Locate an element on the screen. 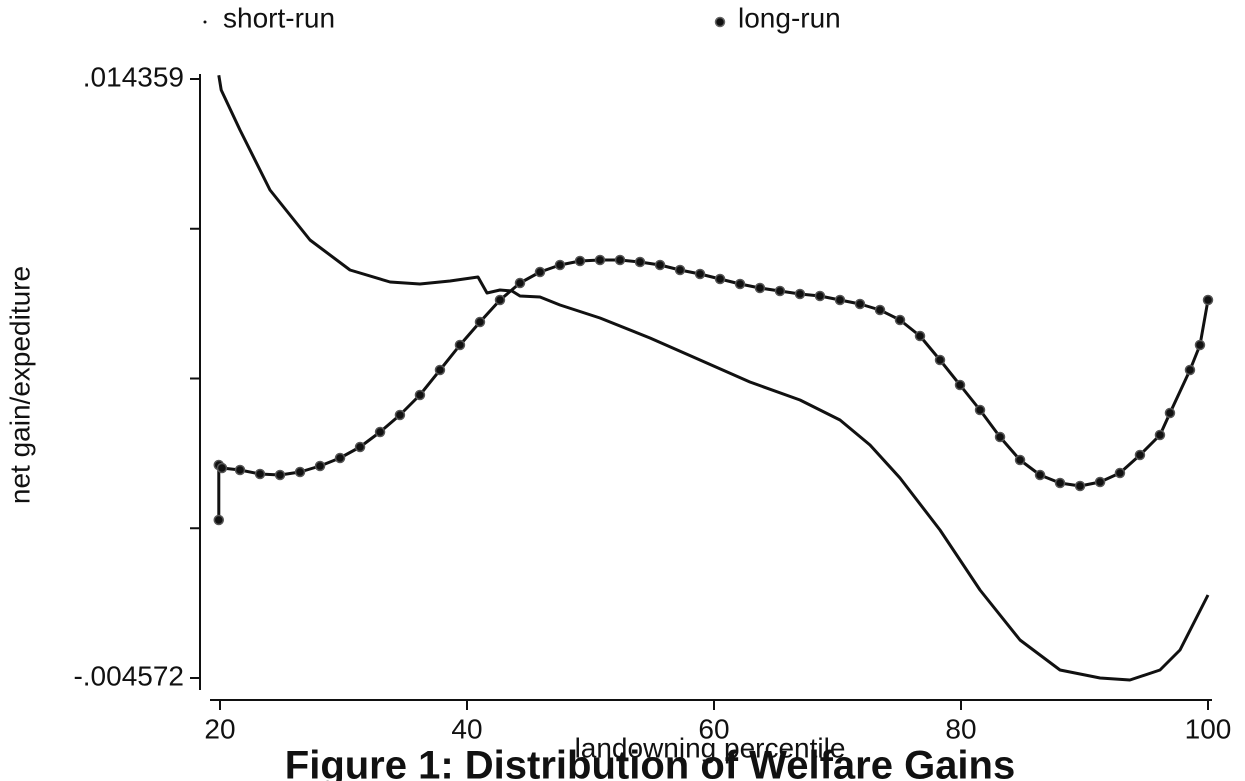  y-tick-label: .014359 is located at coordinates (133, 76).